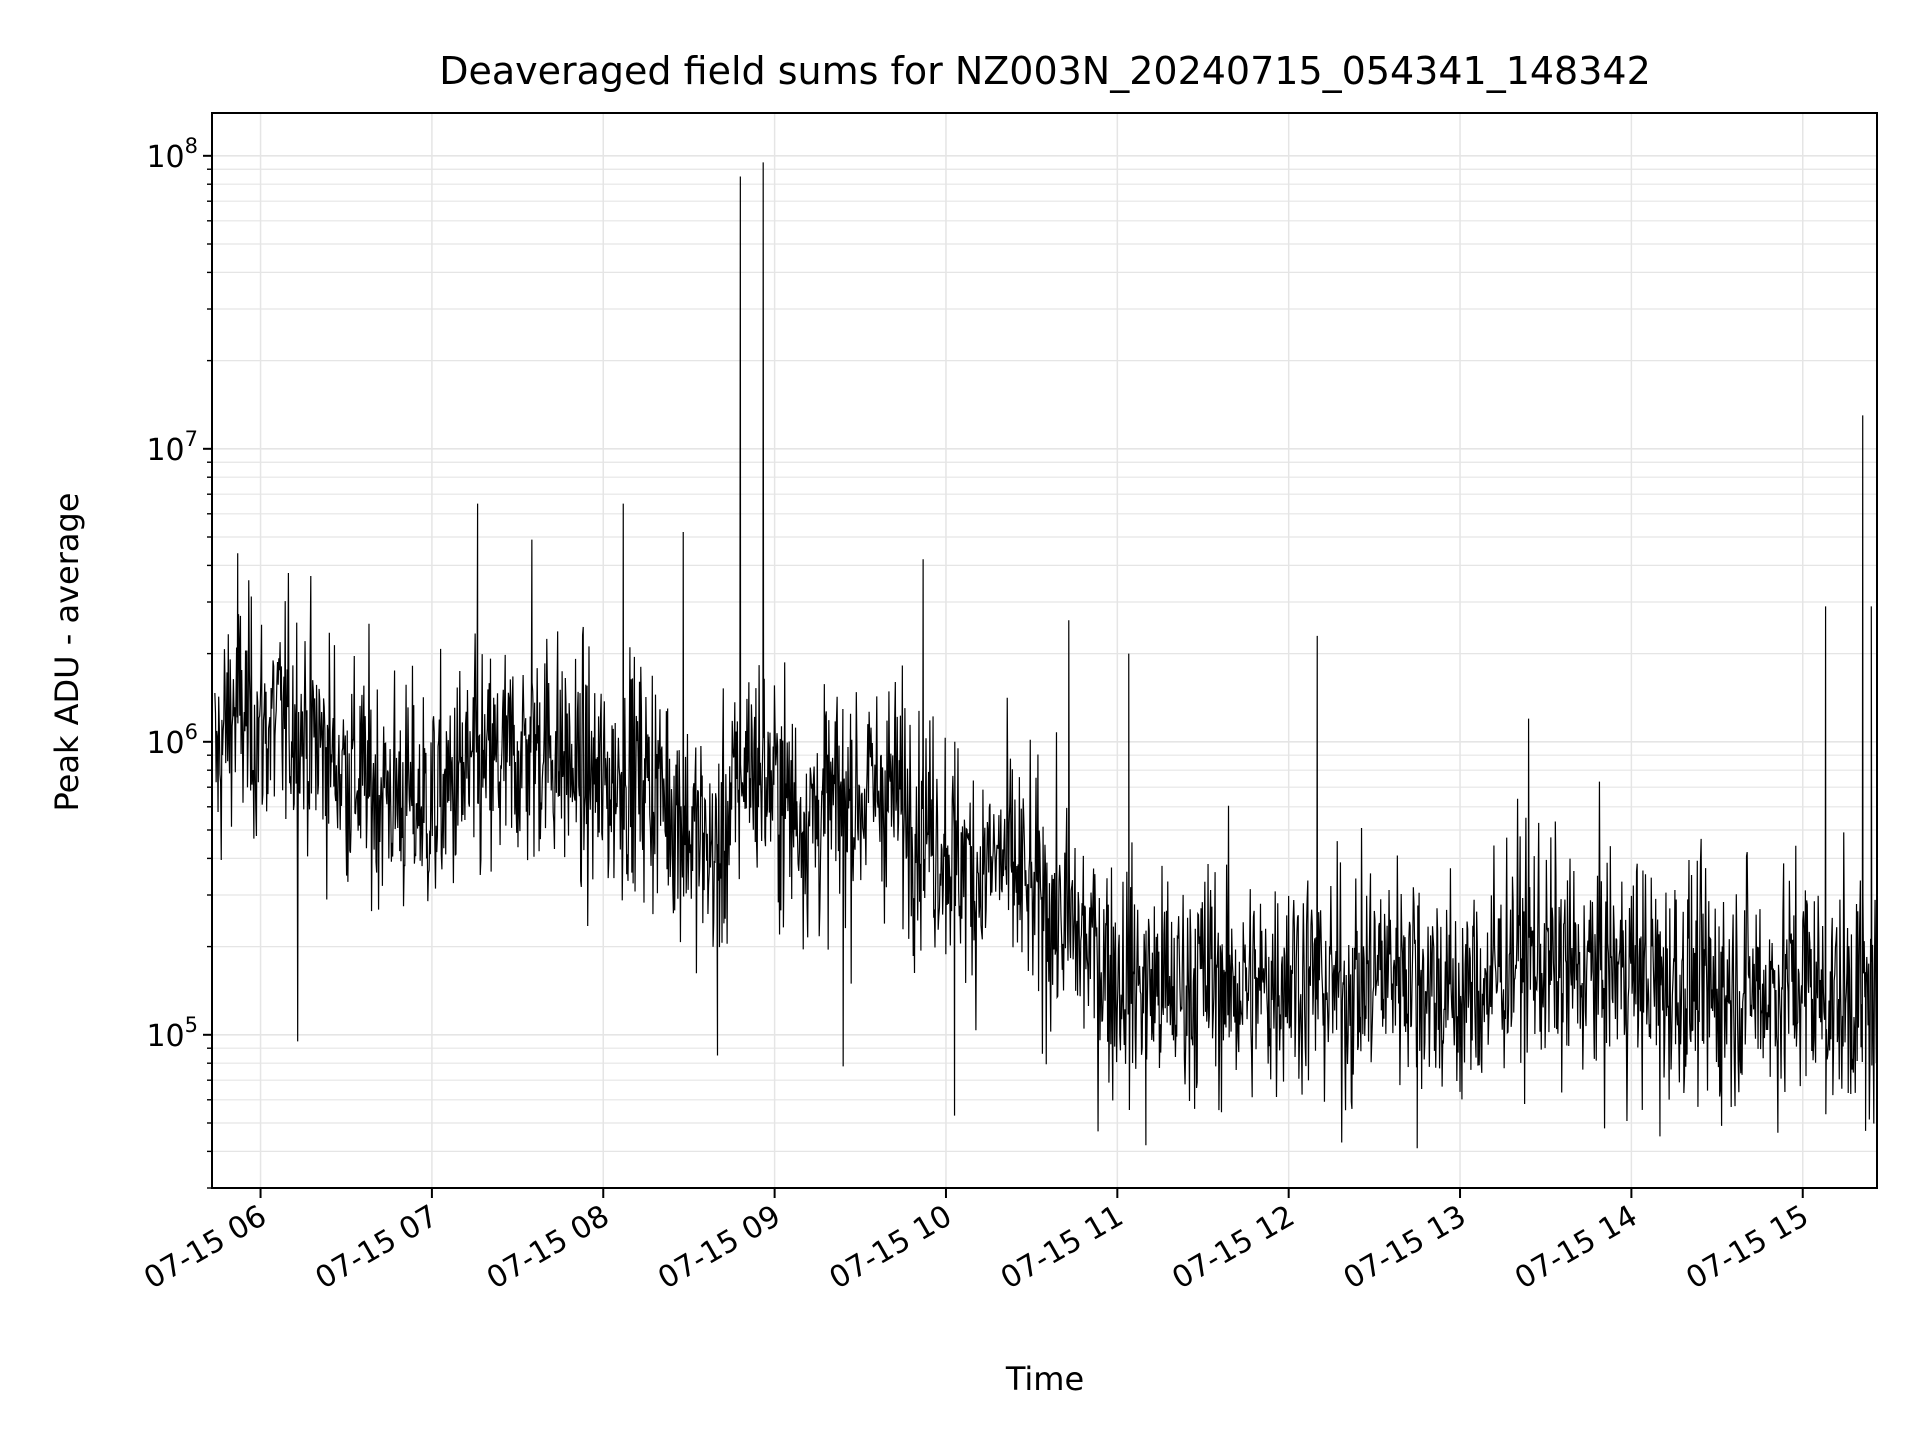  I want to click on x-axis-label: Time, so click(1044, 1379).